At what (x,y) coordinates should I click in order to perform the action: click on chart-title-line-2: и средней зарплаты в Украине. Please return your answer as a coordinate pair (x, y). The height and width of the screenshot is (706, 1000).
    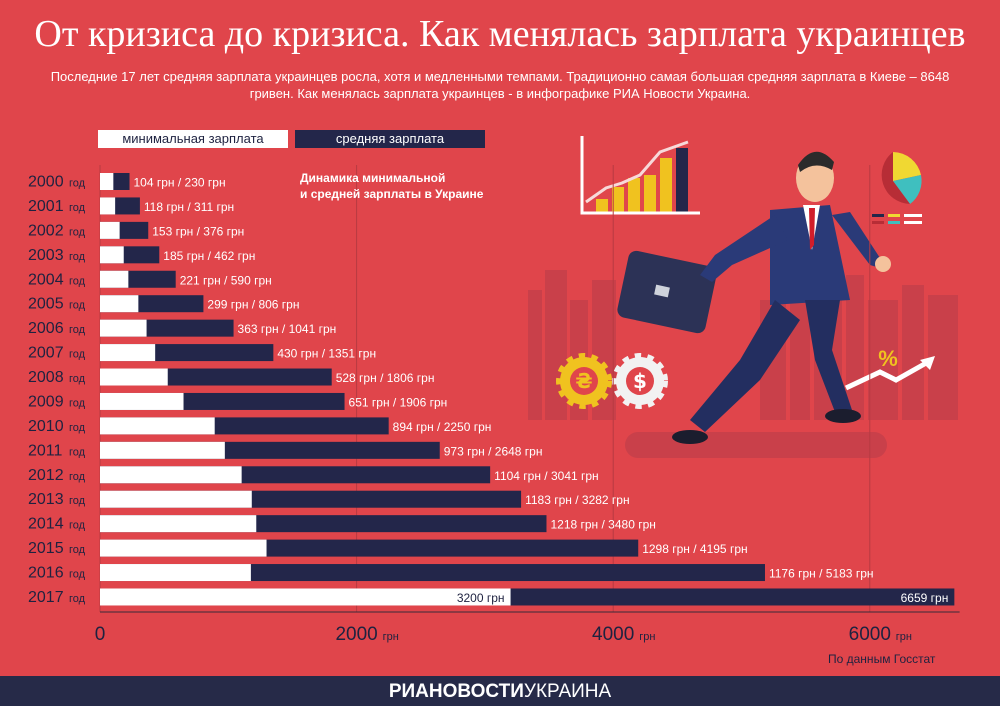
    Looking at the image, I should click on (392, 194).